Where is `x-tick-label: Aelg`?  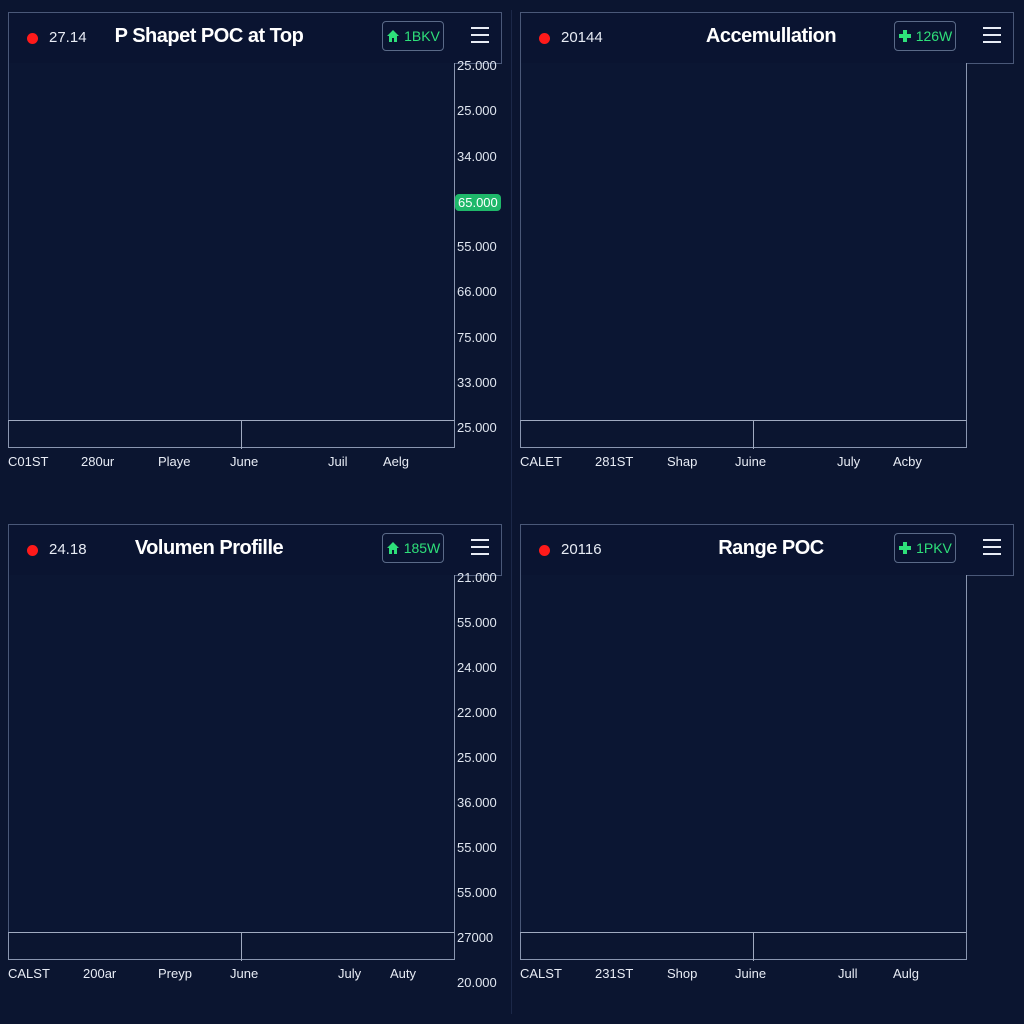 x-tick-label: Aelg is located at coordinates (396, 461).